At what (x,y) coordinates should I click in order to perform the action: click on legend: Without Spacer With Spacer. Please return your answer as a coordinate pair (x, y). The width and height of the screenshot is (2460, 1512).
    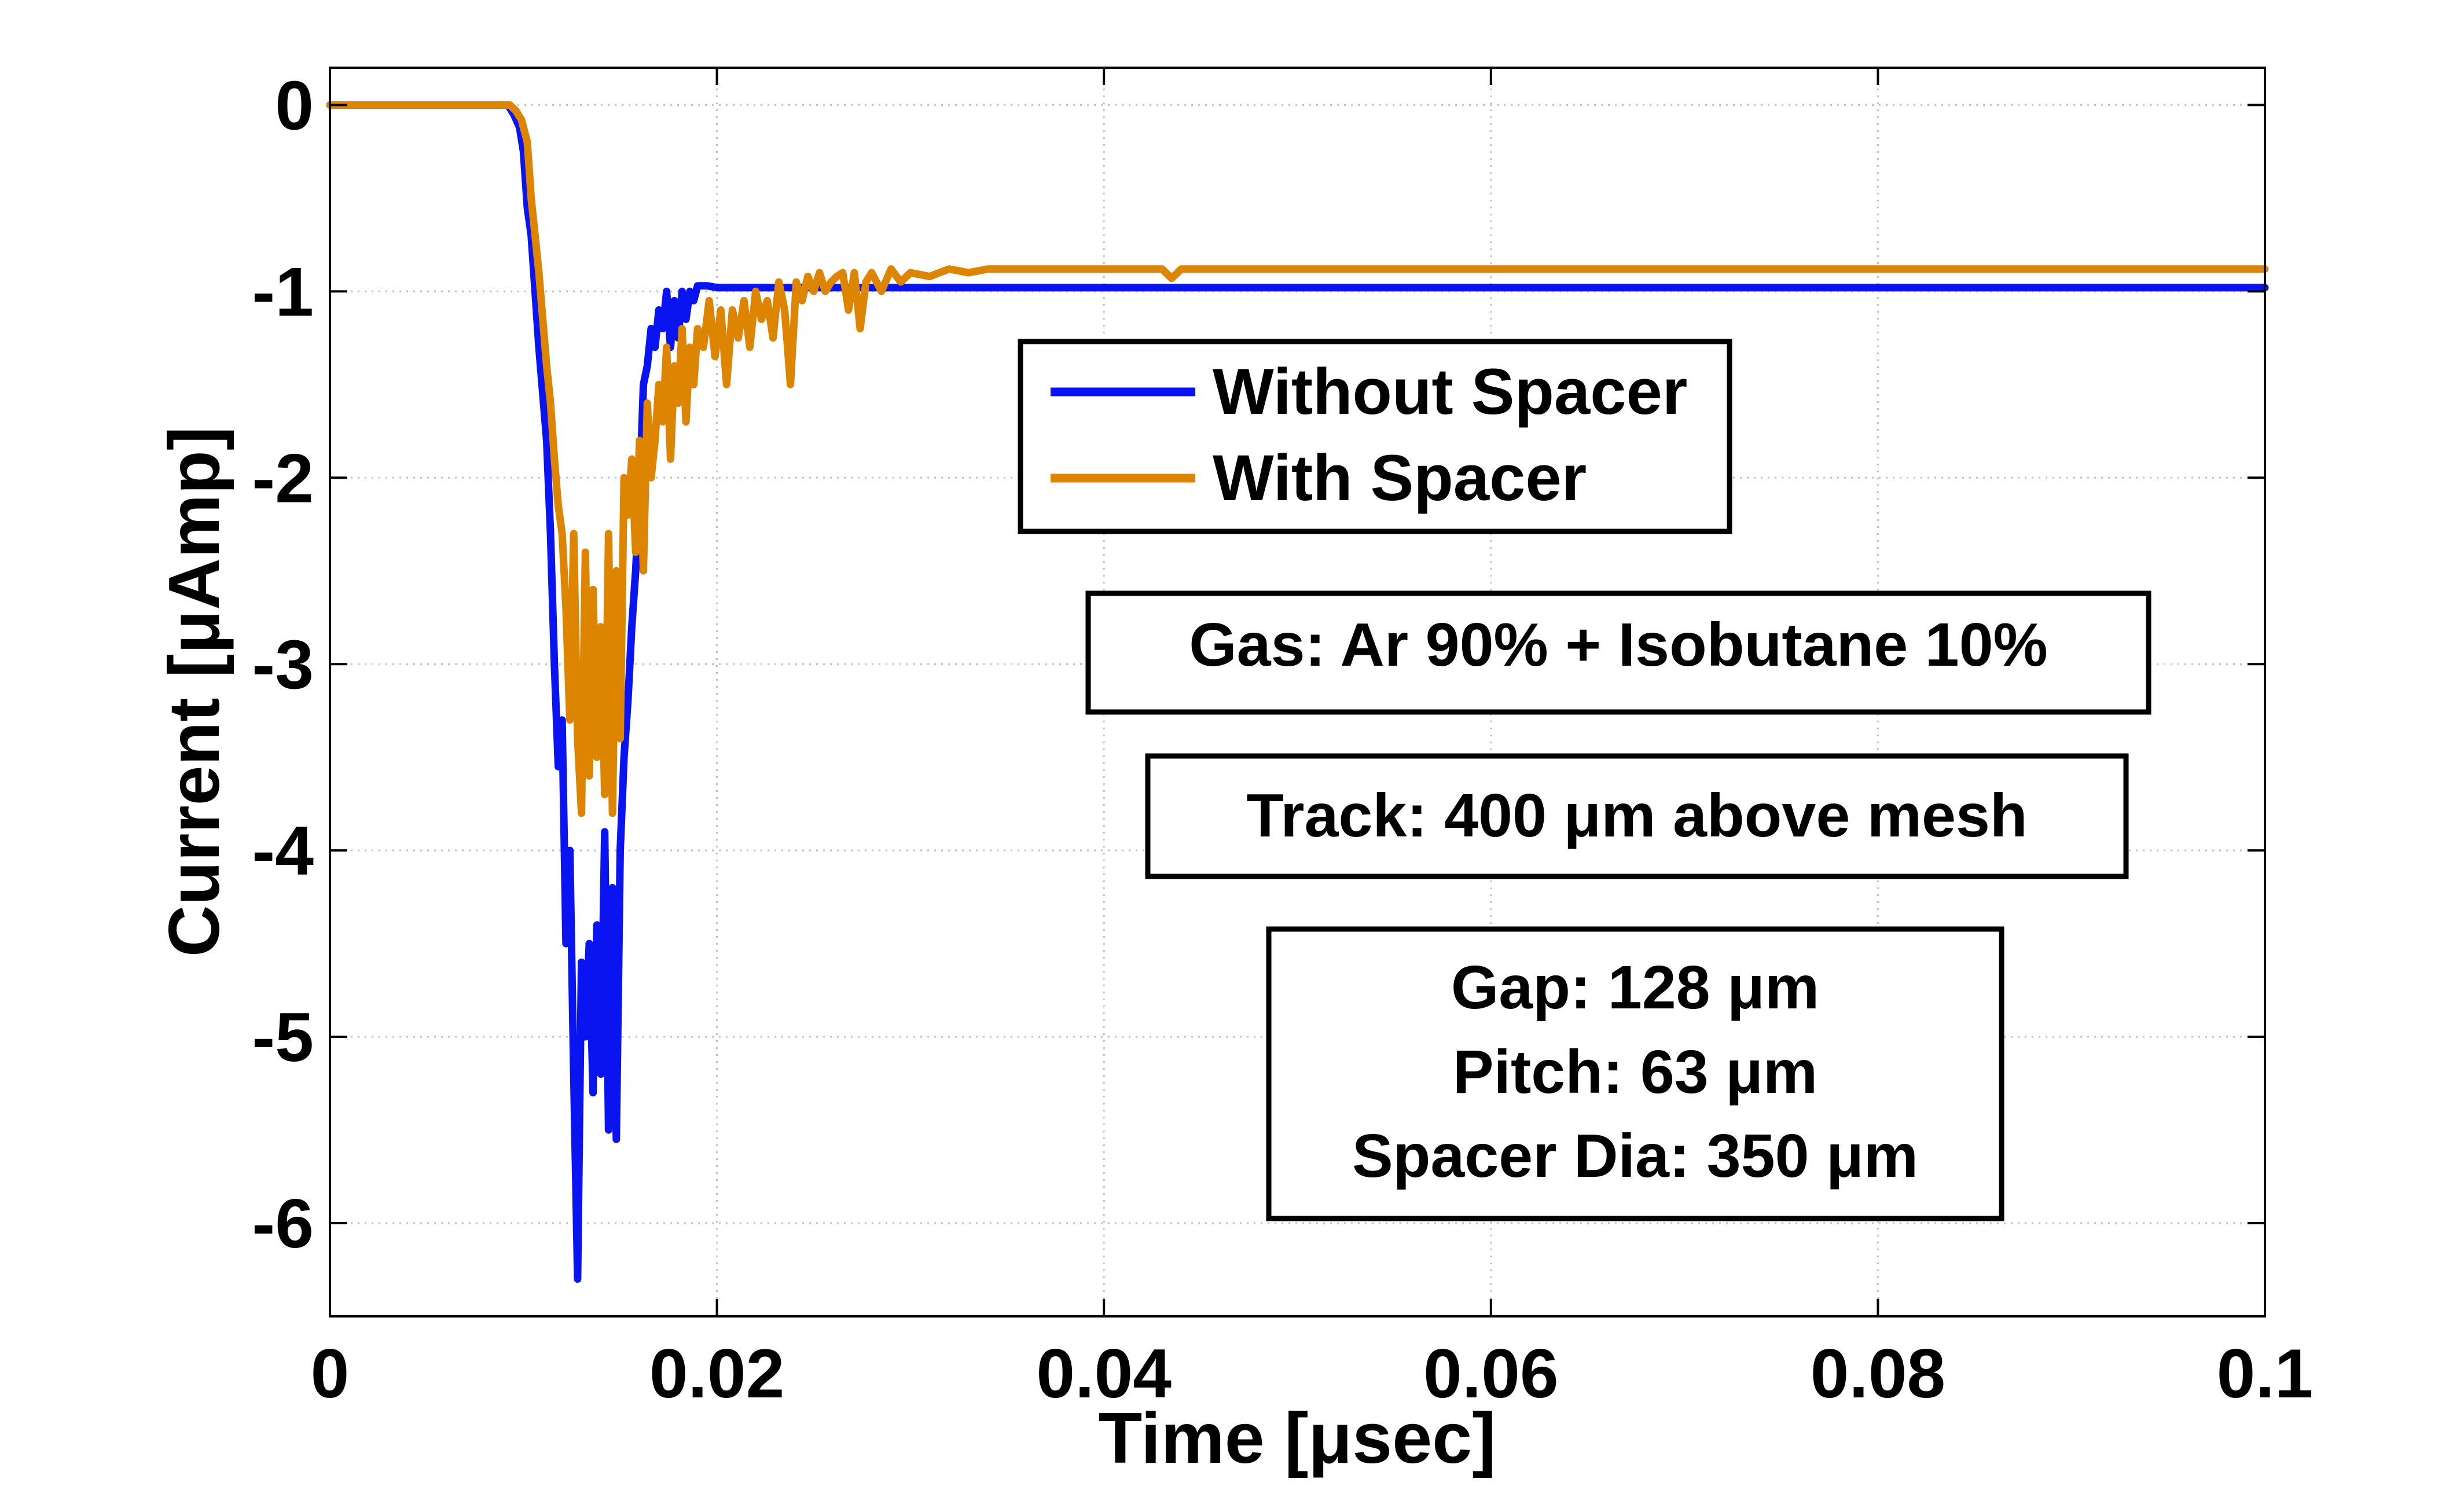
    Looking at the image, I should click on (1375, 436).